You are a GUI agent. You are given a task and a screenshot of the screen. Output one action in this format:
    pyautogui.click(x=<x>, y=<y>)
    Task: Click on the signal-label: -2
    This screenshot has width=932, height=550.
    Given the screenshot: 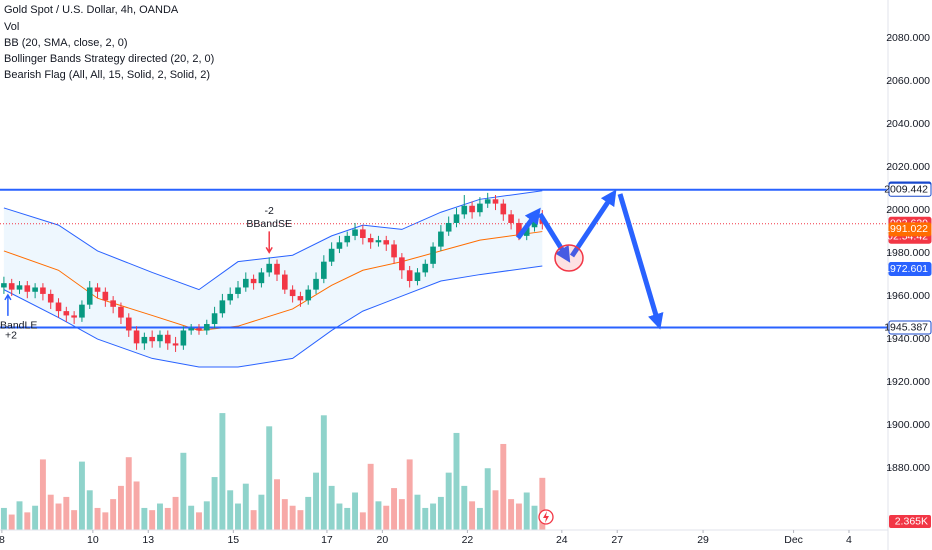 What is the action you would take?
    pyautogui.click(x=269, y=211)
    